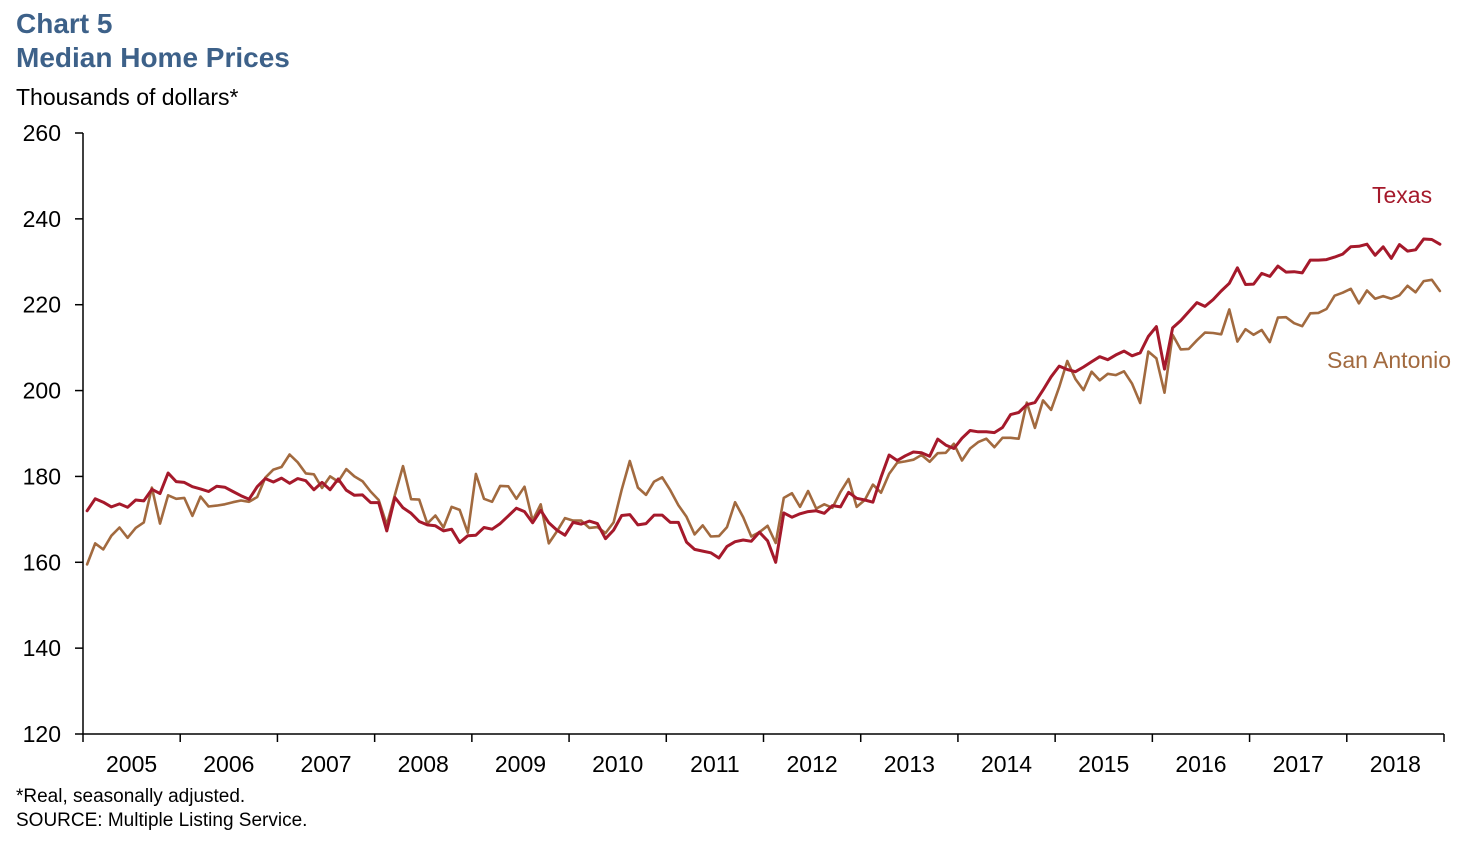  I want to click on x-tick-label: 2015, so click(1103, 764).